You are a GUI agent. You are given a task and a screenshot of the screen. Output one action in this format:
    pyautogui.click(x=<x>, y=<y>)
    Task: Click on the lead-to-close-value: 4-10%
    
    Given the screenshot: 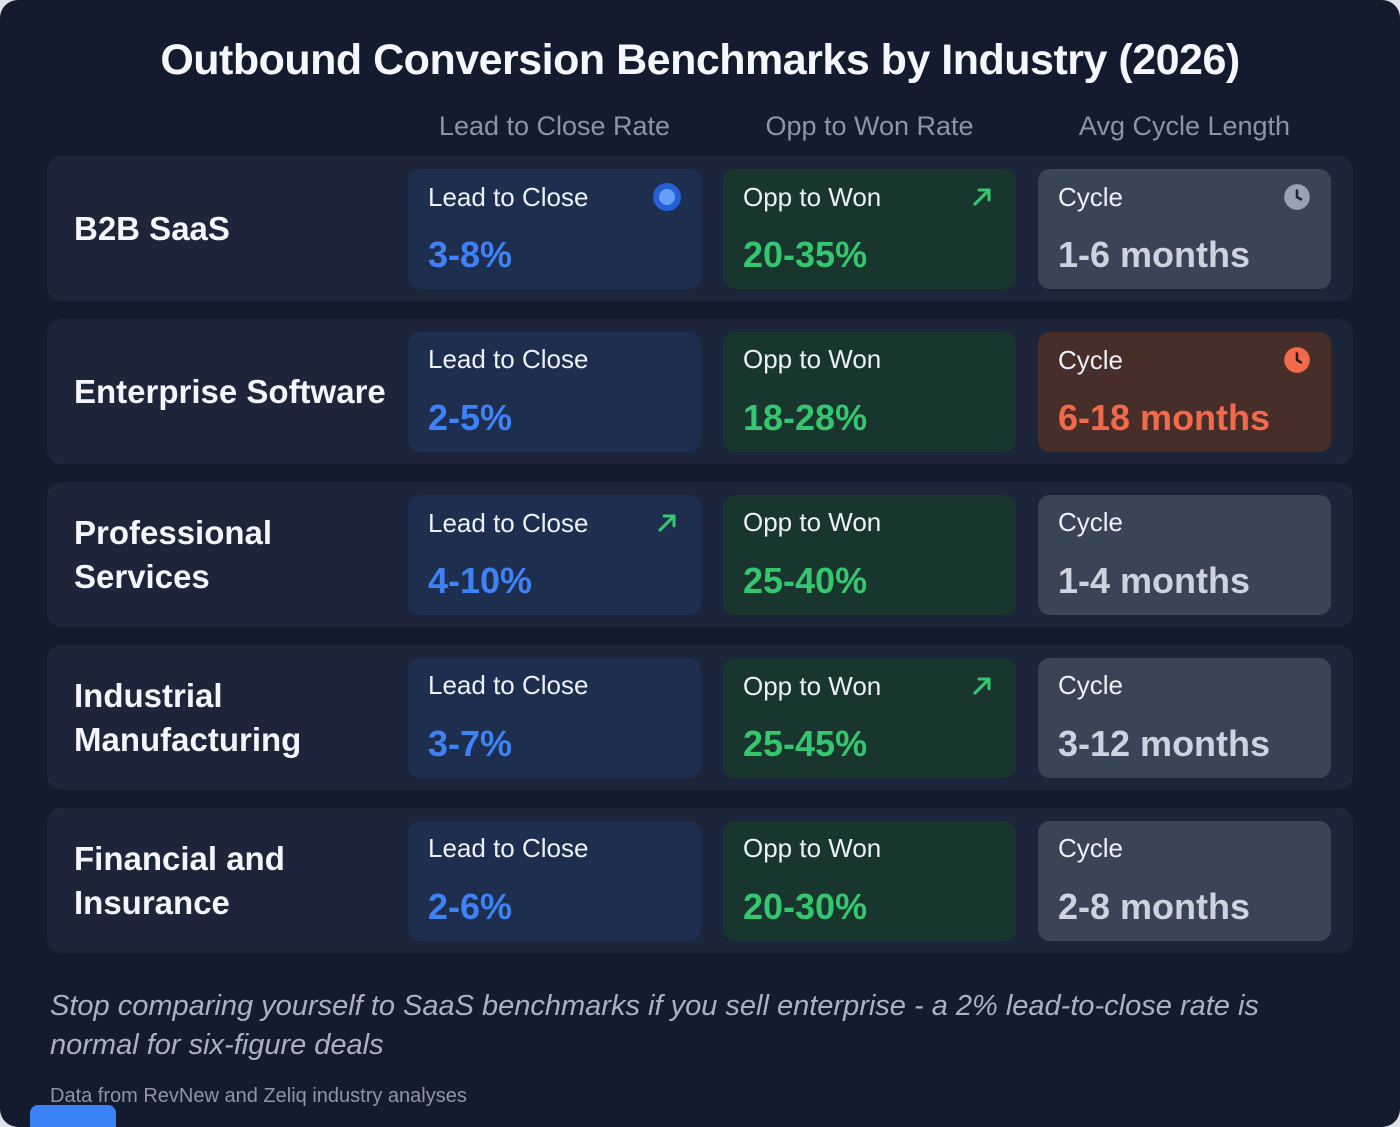 What is the action you would take?
    pyautogui.click(x=480, y=580)
    